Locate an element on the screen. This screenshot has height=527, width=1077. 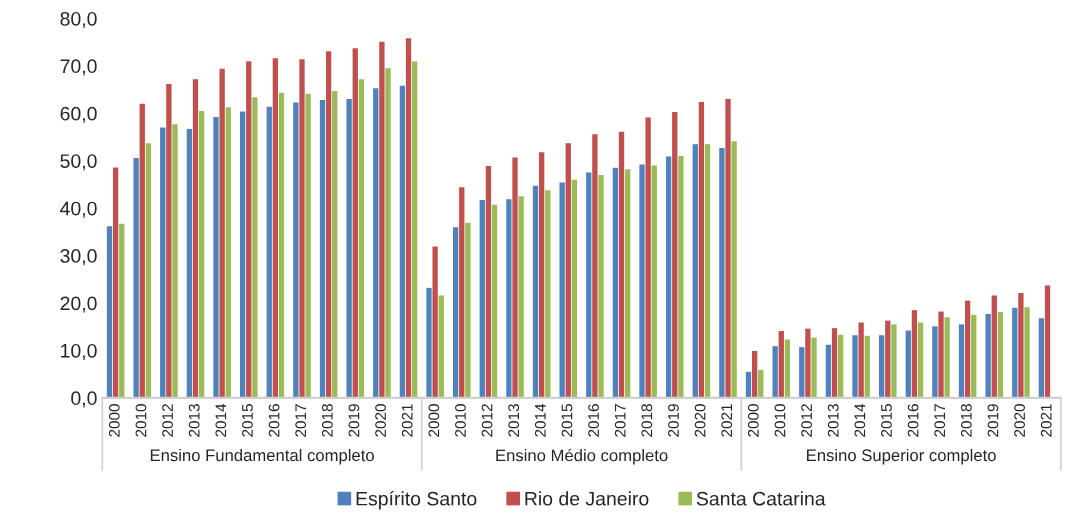
x-tick-label: 2019 is located at coordinates (354, 420).